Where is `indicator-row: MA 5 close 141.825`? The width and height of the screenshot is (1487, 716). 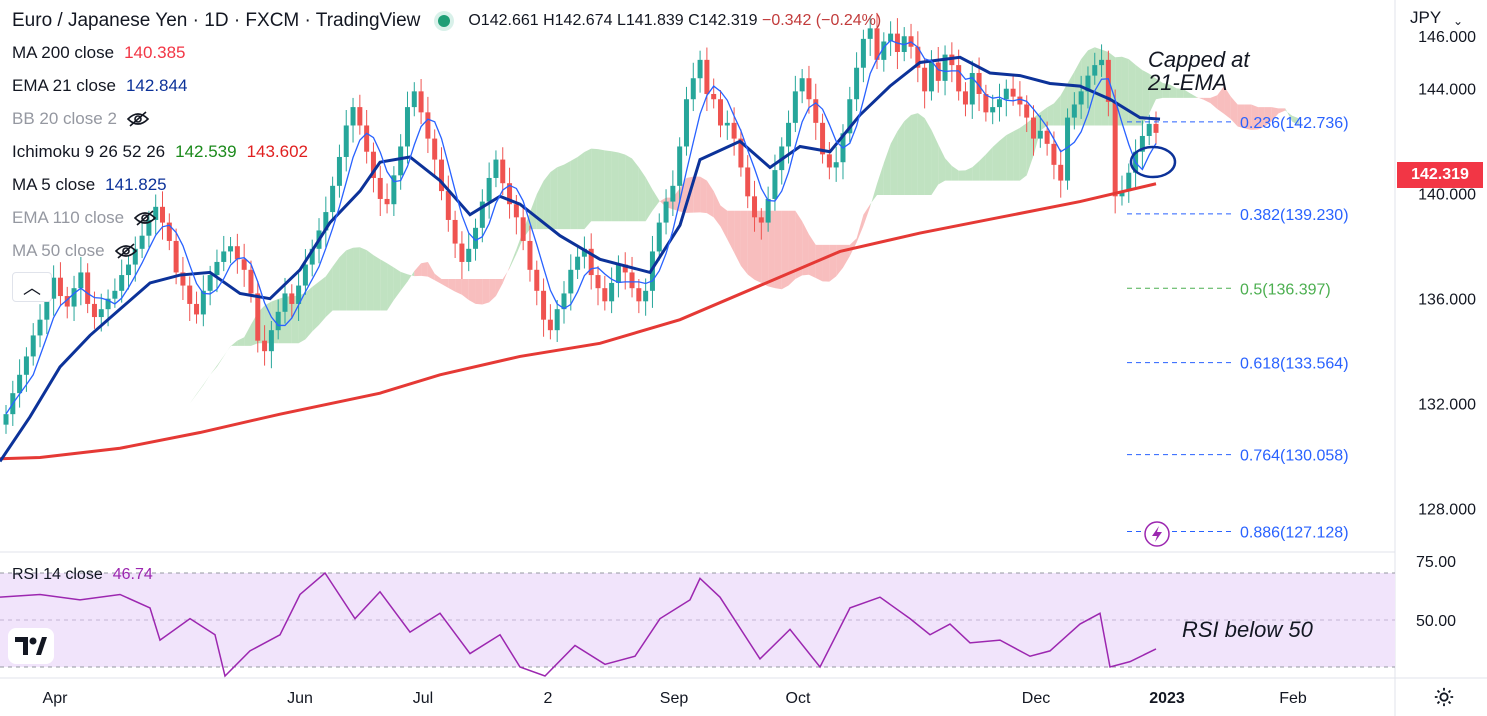 indicator-row: MA 5 close 141.825 is located at coordinates (446, 184).